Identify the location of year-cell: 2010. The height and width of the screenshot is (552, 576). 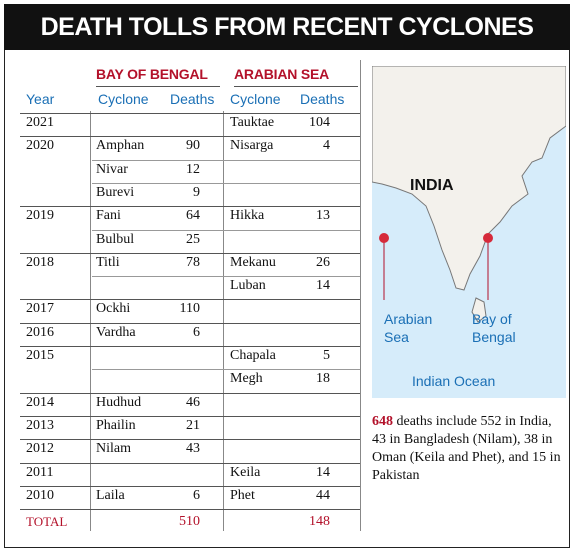
(40, 495).